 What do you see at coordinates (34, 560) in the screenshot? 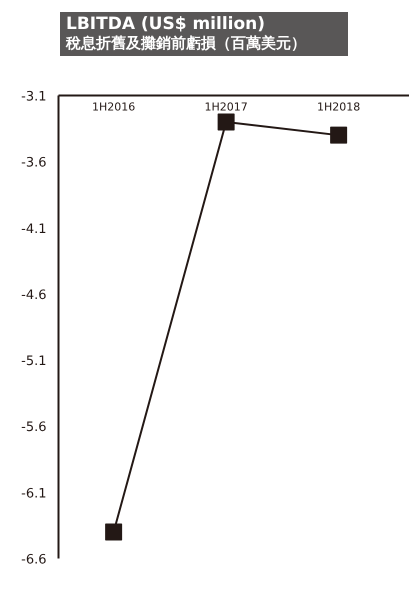
I see `y-tick-label: -6.6` at bounding box center [34, 560].